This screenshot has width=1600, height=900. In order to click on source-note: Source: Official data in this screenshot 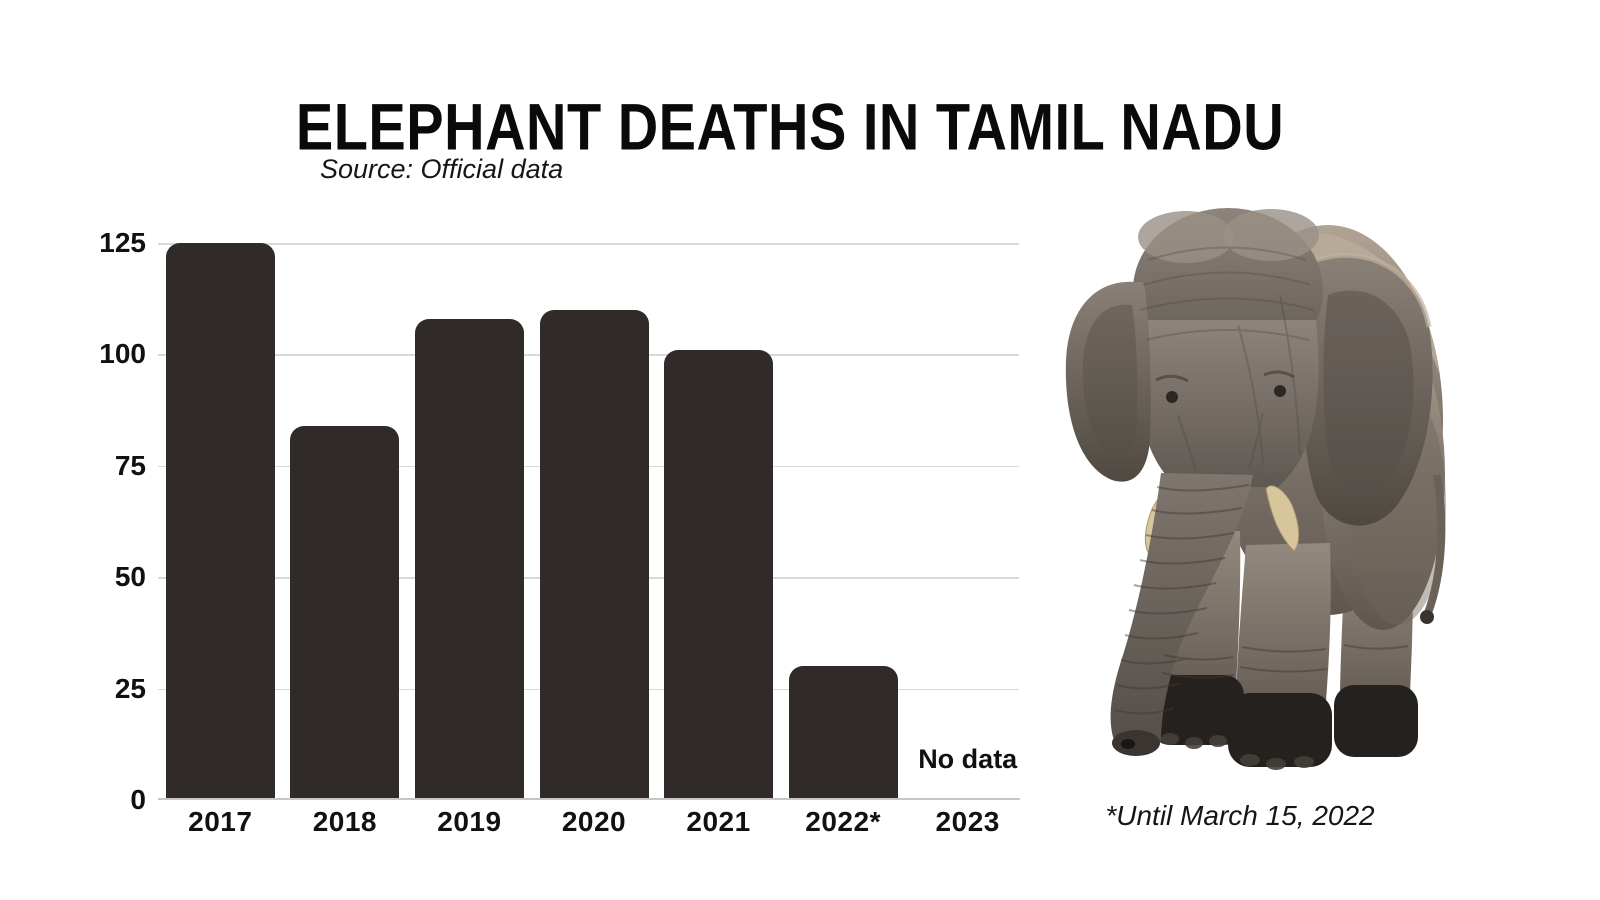, I will do `click(442, 169)`.